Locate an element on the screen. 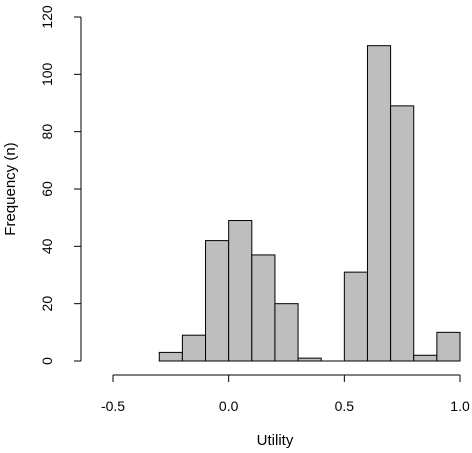  x-tick-label: 0.5 is located at coordinates (345, 406).